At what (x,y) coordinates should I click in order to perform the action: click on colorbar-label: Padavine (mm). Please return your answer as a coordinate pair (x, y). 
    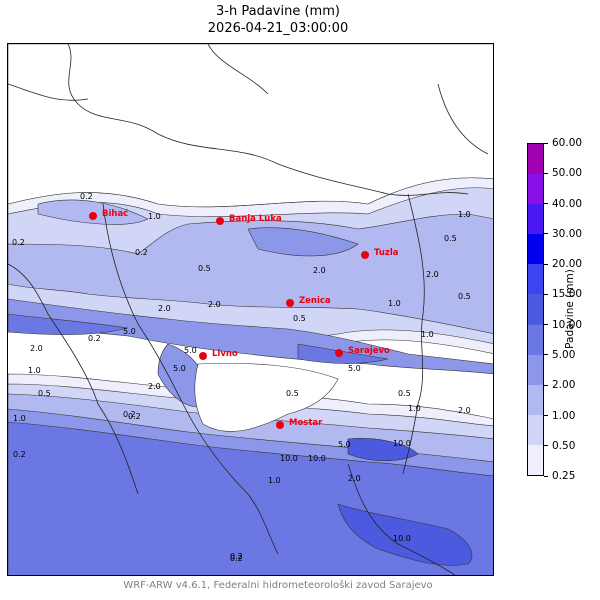
    Looking at the image, I should click on (570, 309).